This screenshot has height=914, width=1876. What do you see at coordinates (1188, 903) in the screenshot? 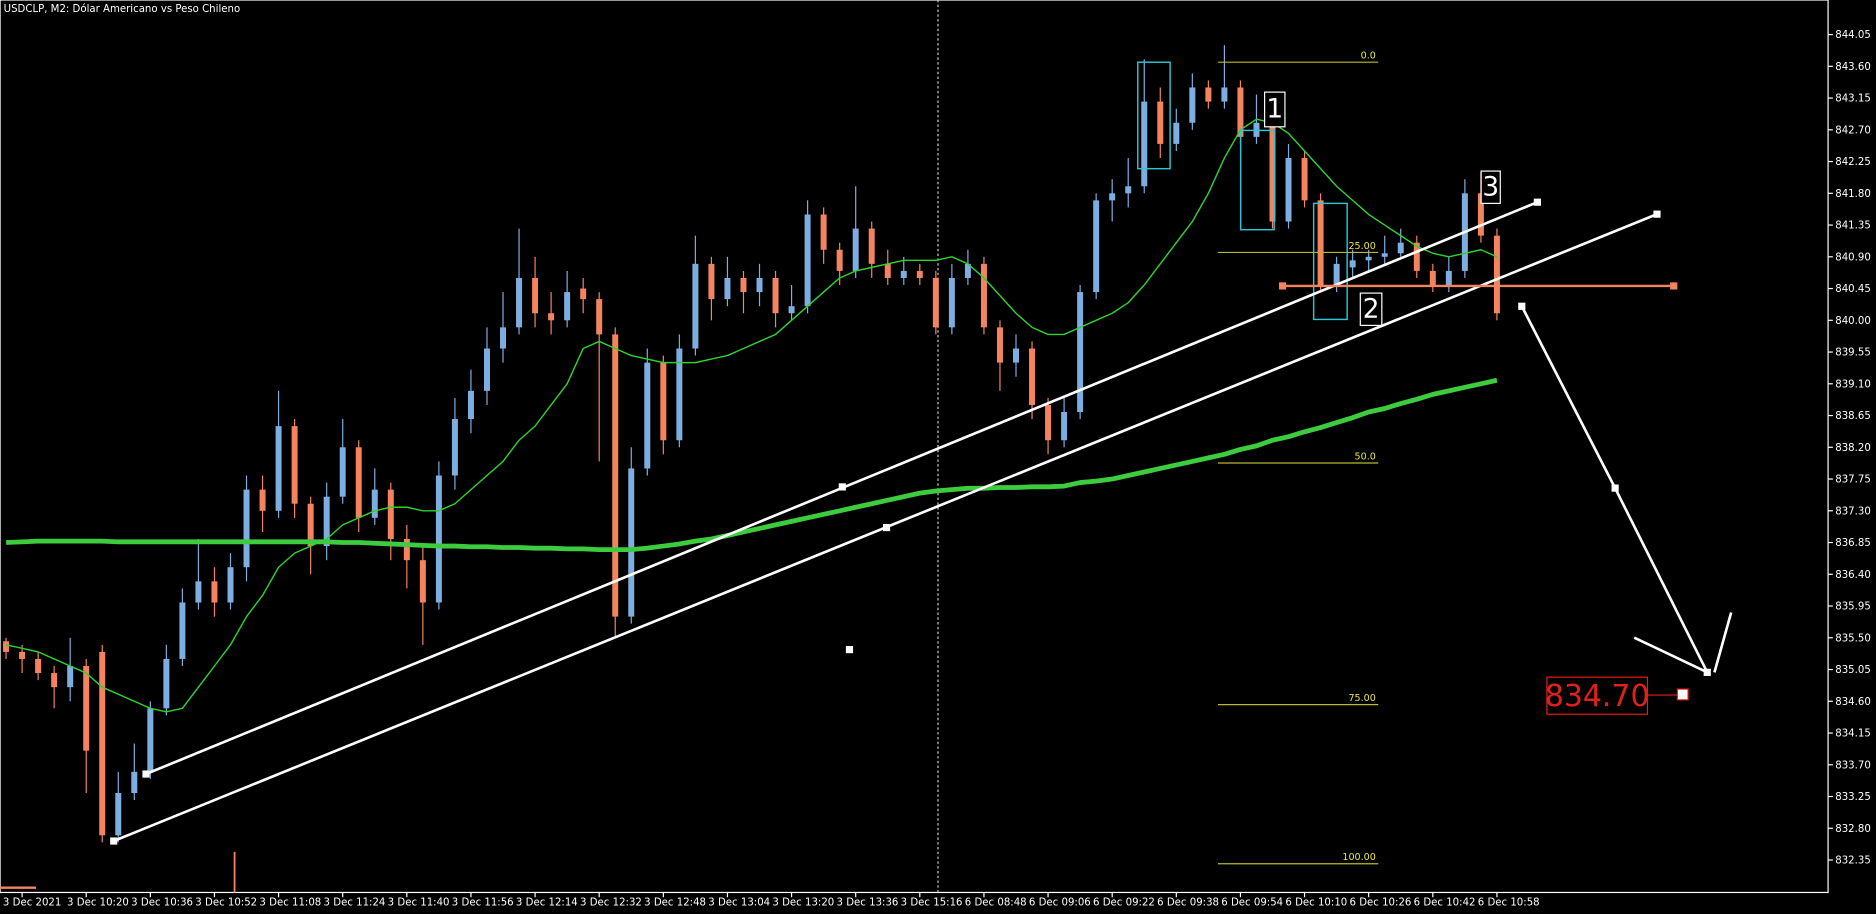
I see `x-tick-label: 6 Dec 09:38` at bounding box center [1188, 903].